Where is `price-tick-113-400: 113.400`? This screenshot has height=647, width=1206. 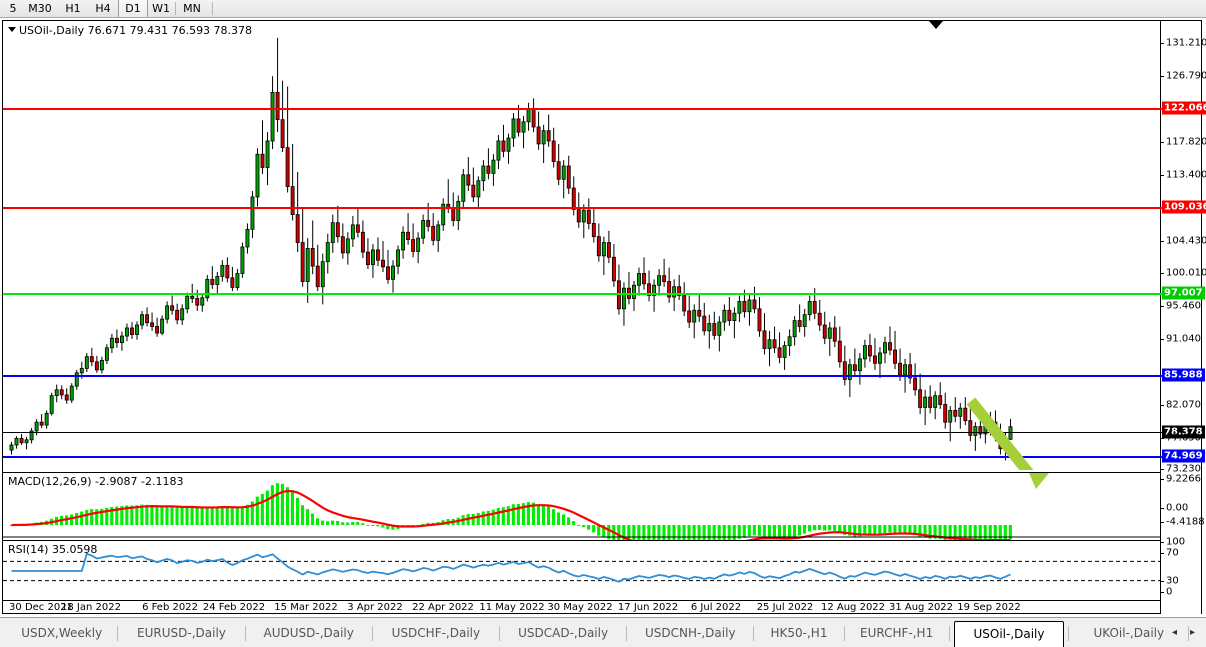
price-tick-113-400: 113.400 is located at coordinates (1186, 175).